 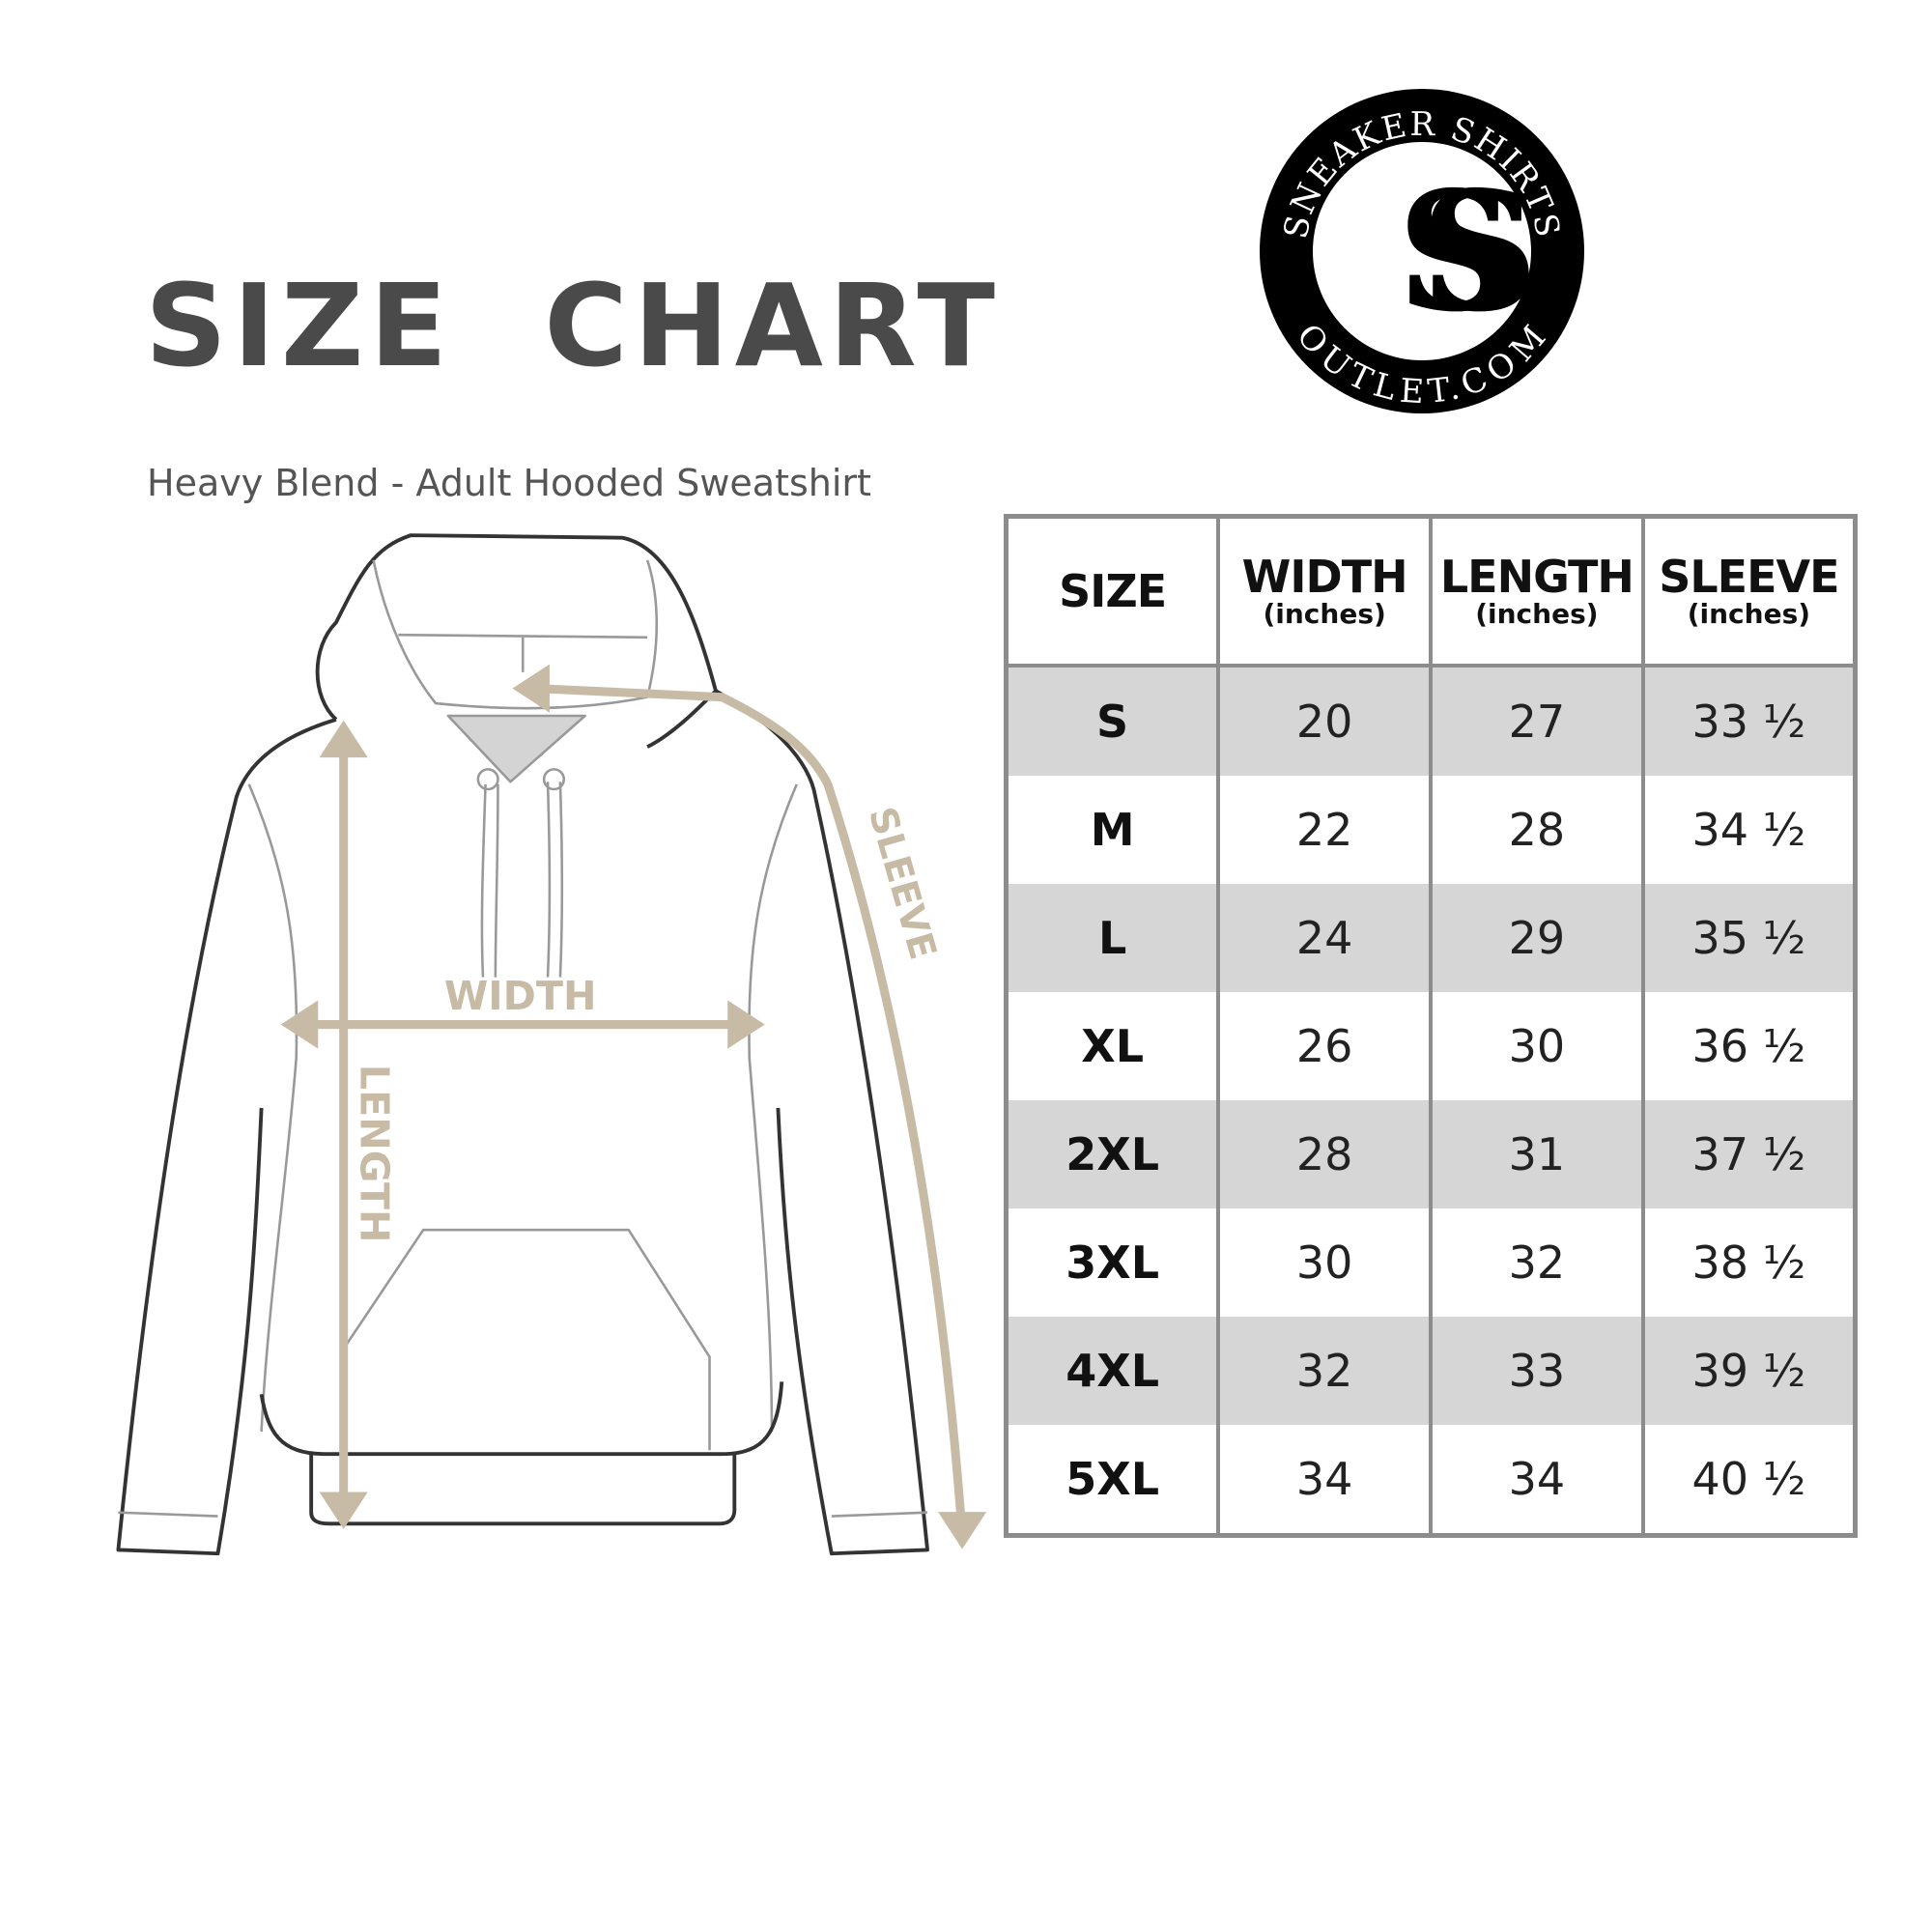 I want to click on value-cell: 27, so click(x=1537, y=721).